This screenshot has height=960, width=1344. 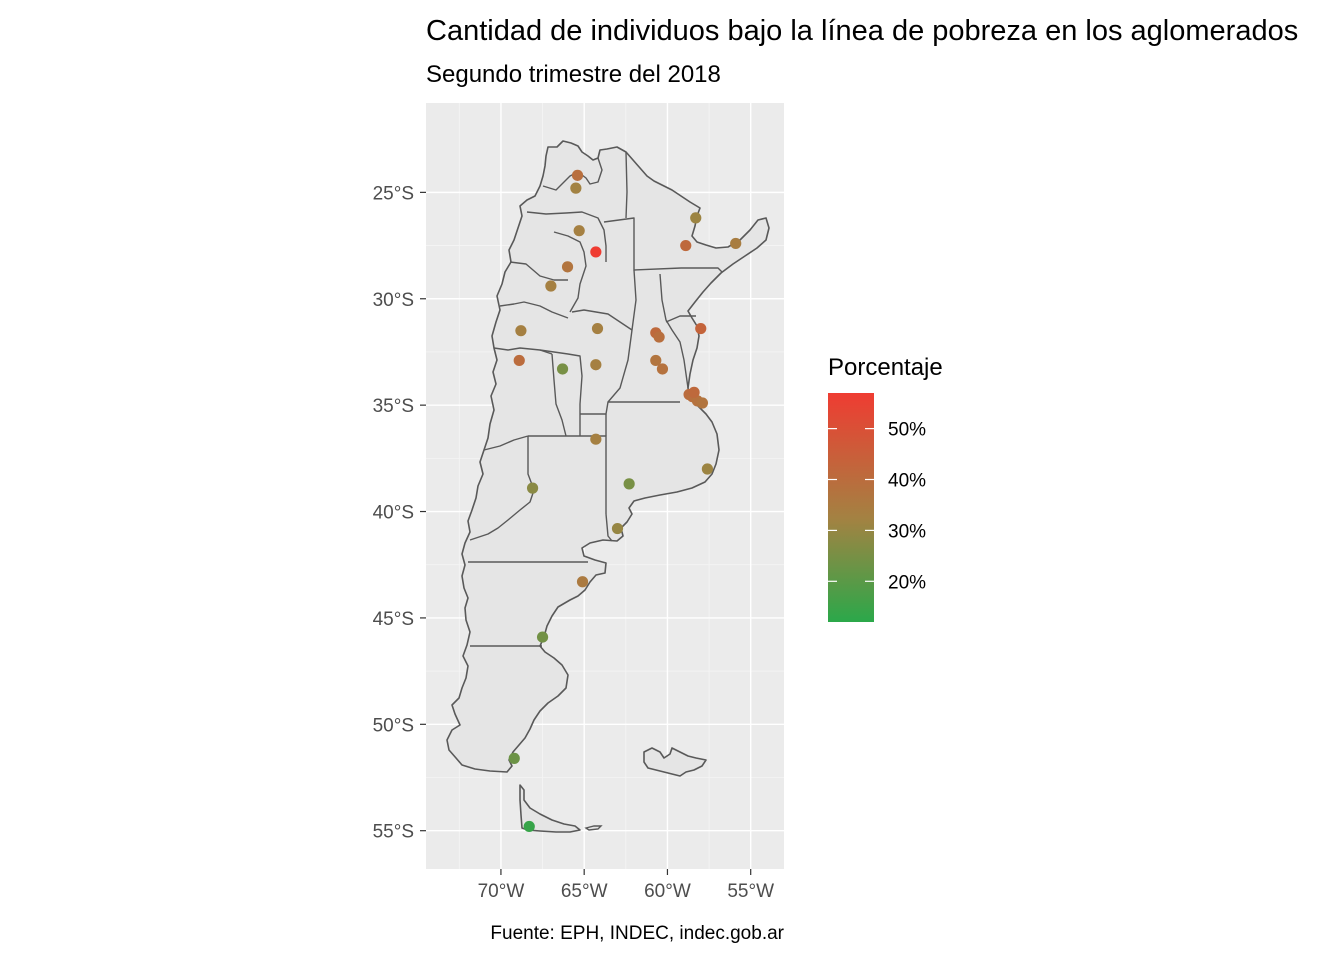 I want to click on border-larioja-catamarca, so click(x=538, y=271).